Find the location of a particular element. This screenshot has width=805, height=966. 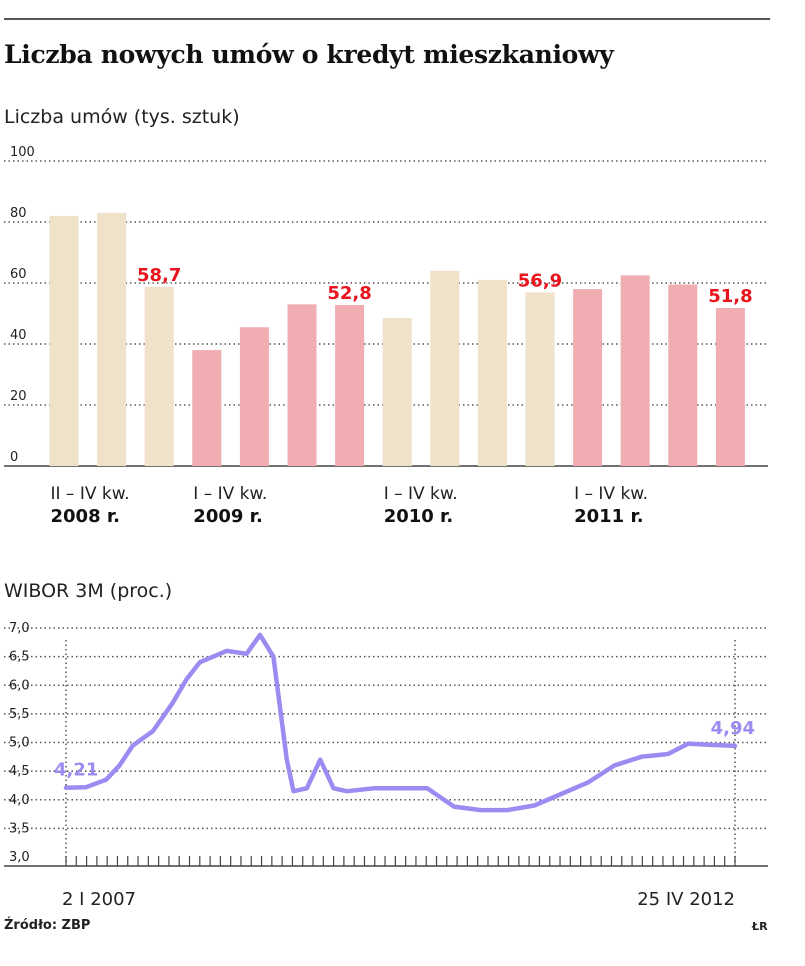

line-y-tick-label: 3,5 is located at coordinates (19, 828).